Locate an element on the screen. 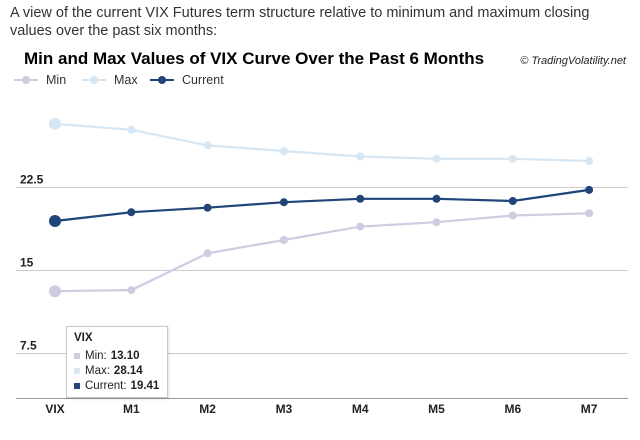  tooltip-row-current: Current: 19.41 is located at coordinates (116, 386).